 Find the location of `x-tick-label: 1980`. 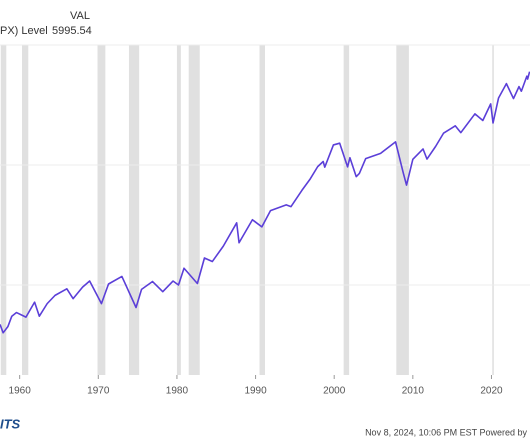

x-tick-label: 1980 is located at coordinates (177, 391).